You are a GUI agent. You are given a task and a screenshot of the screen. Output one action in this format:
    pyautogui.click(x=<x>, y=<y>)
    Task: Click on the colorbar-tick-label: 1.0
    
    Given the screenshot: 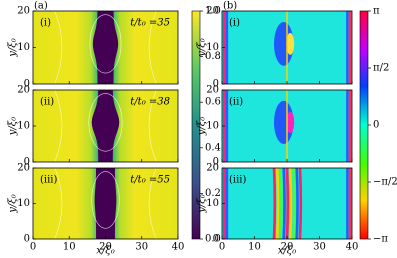 What is the action you would take?
    pyautogui.click(x=213, y=11)
    